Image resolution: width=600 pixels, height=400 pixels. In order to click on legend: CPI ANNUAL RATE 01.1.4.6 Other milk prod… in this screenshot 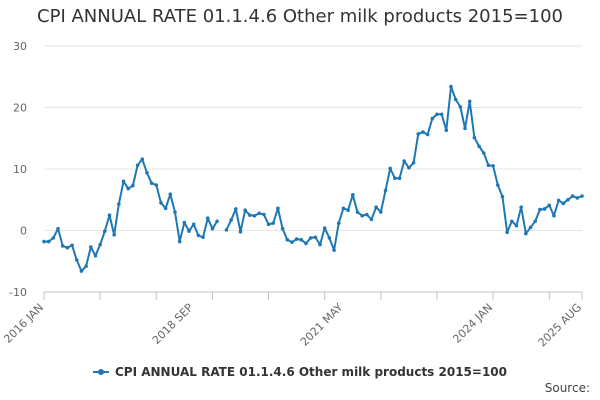, I will do `click(300, 370)`.